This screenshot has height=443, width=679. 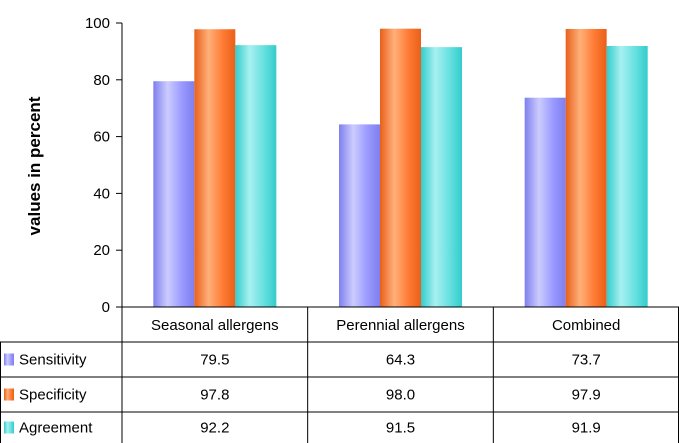 I want to click on y-tick-label: 0, so click(x=106, y=307).